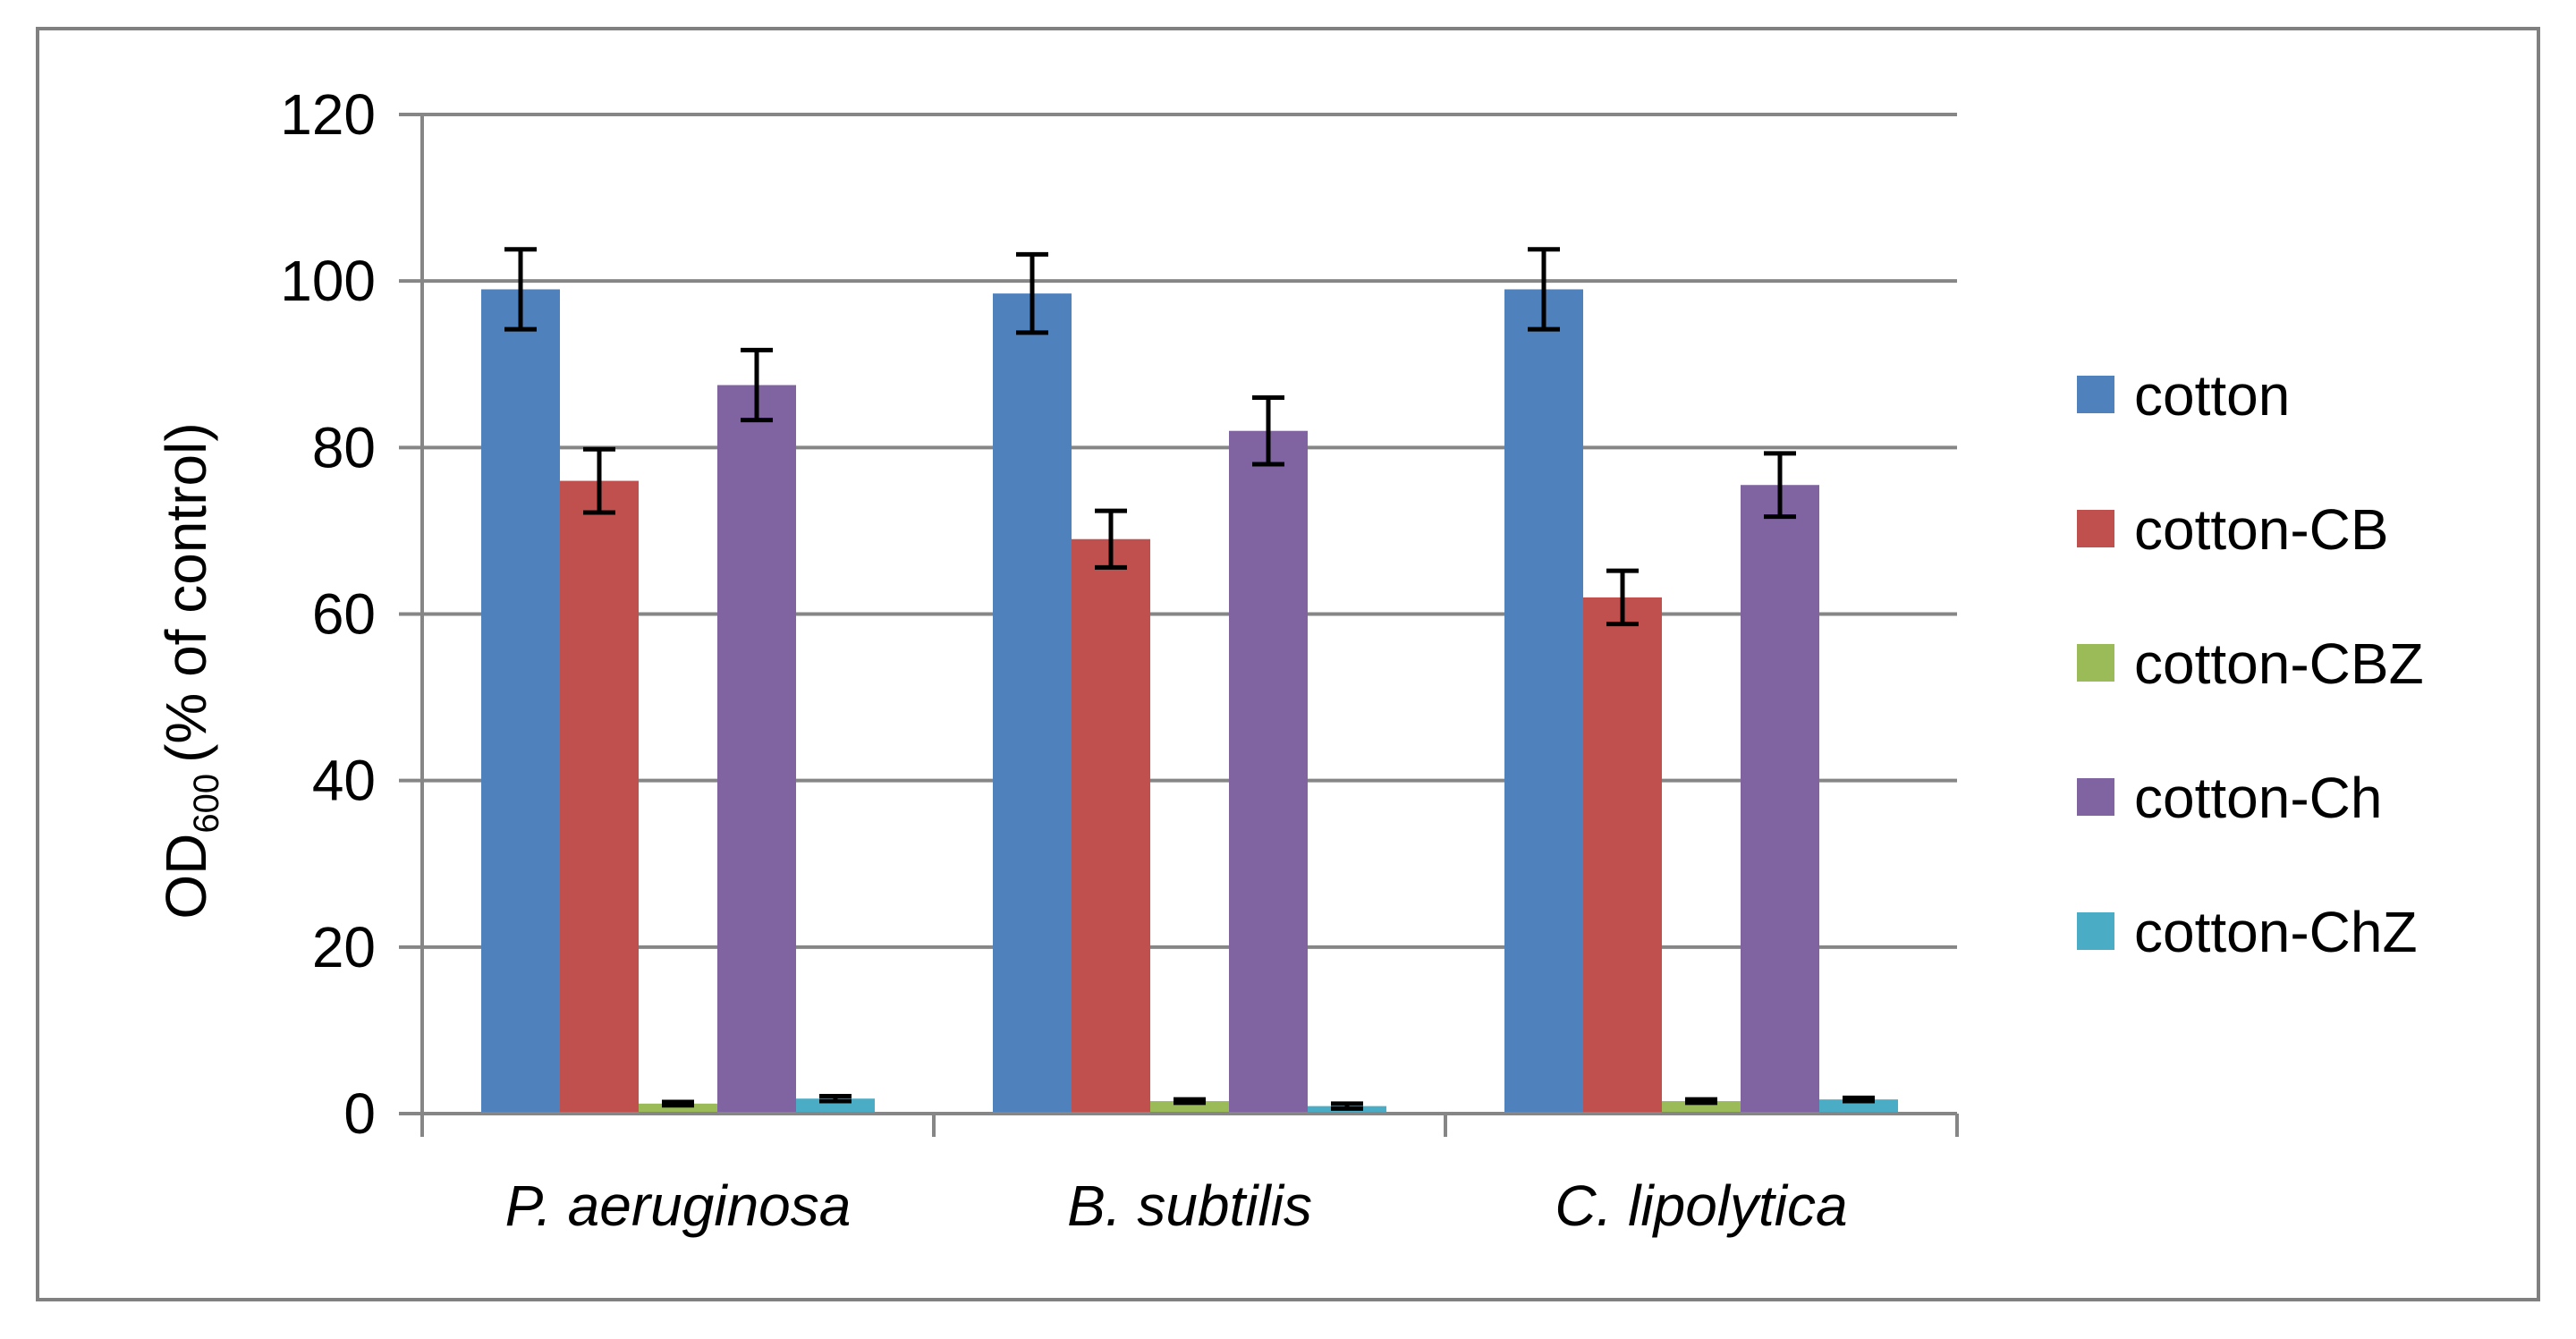 The height and width of the screenshot is (1339, 2576). What do you see at coordinates (2212, 395) in the screenshot?
I see `legend-label-cotton: cotton` at bounding box center [2212, 395].